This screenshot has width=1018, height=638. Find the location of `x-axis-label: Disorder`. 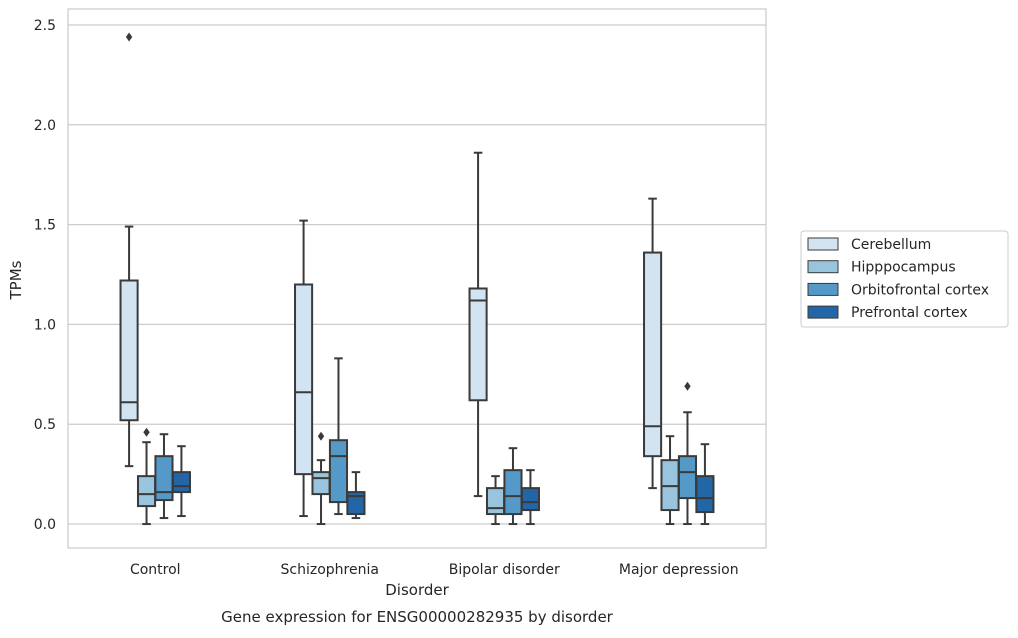

x-axis-label: Disorder is located at coordinates (417, 590).